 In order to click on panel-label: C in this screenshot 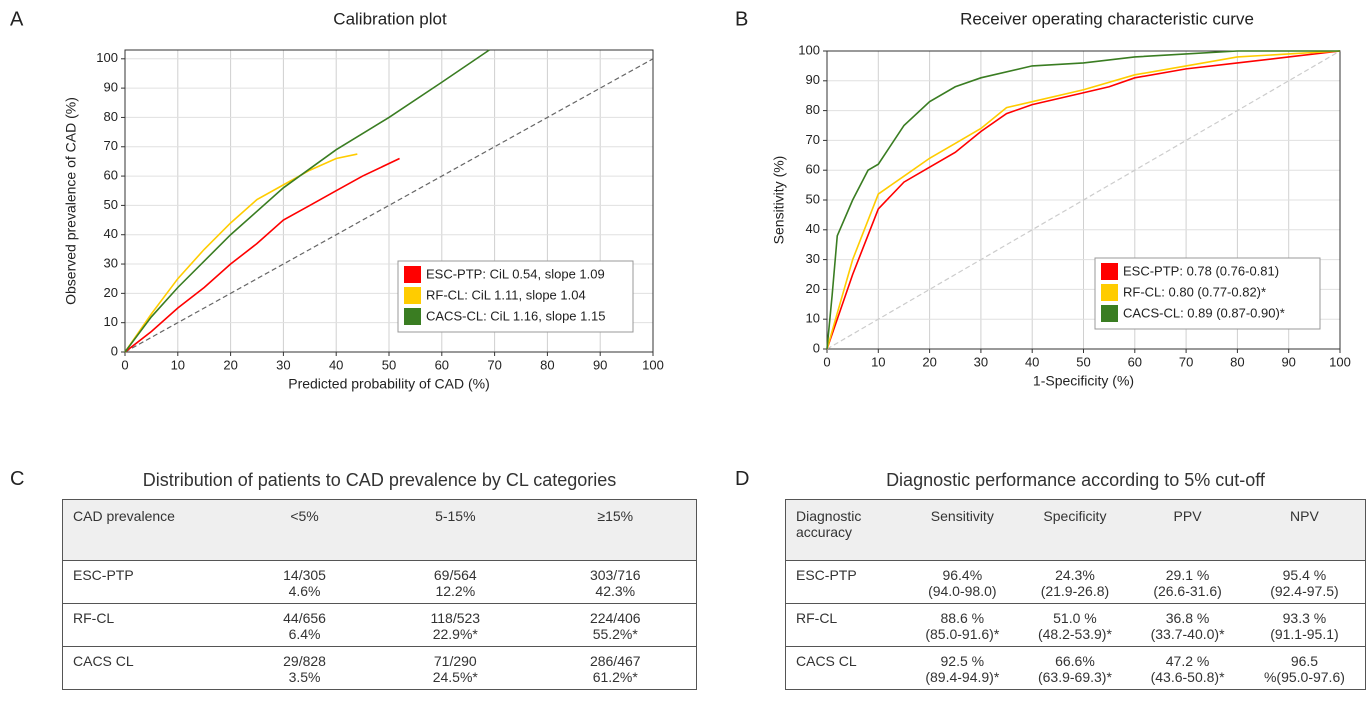, I will do `click(17, 479)`.